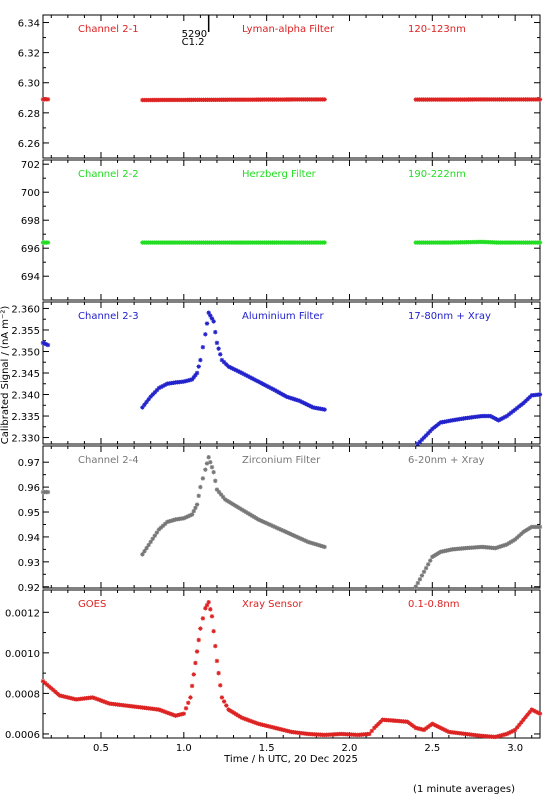 The height and width of the screenshot is (800, 550). What do you see at coordinates (29, 563) in the screenshot?
I see `y-tick-label: 0.93` at bounding box center [29, 563].